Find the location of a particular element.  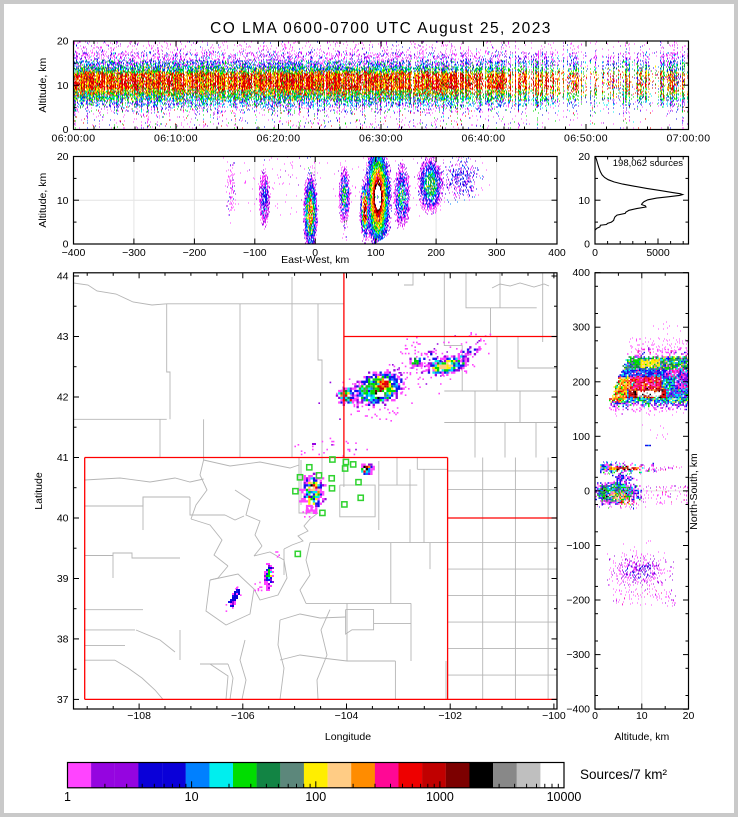

svg-text: −108 is located at coordinates (139, 716).